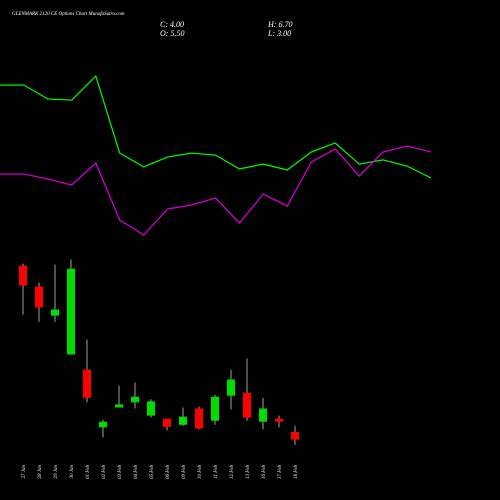 Image resolution: width=500 pixels, height=500 pixels. Describe the element at coordinates (184, 472) in the screenshot. I see `x-tick-label: 09 Feb` at that location.